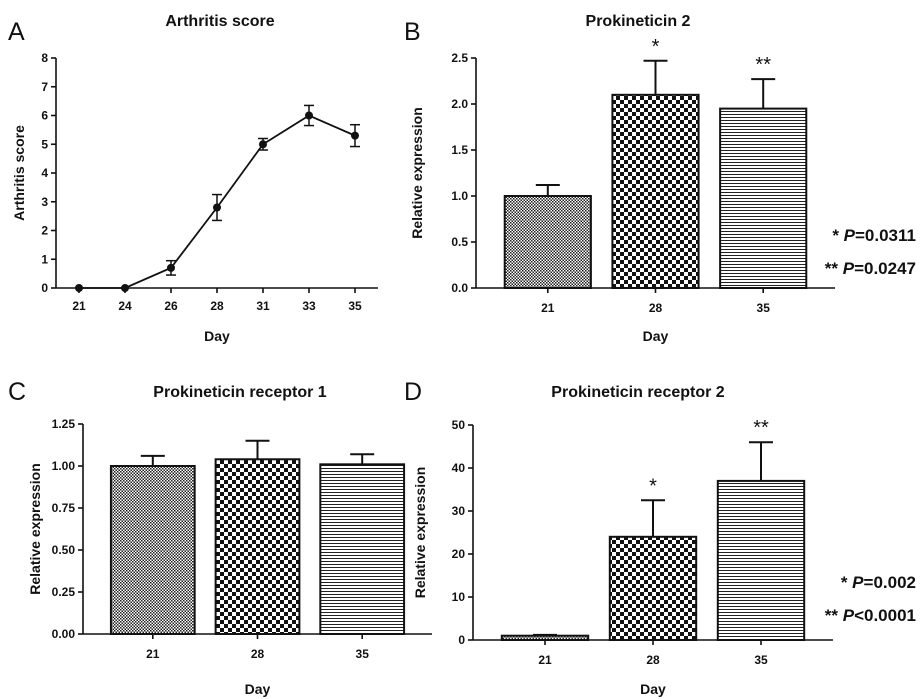  I want to click on panel-d-xtick-label: 28, so click(653, 660).